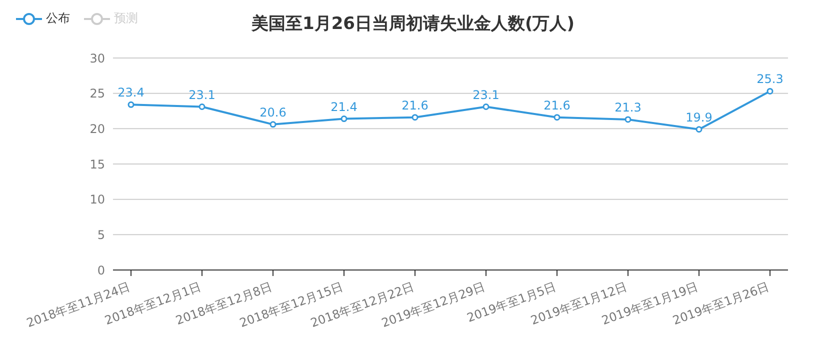 Image resolution: width=826 pixels, height=348 pixels. What do you see at coordinates (273, 112) in the screenshot?
I see `data-label: 20.6` at bounding box center [273, 112].